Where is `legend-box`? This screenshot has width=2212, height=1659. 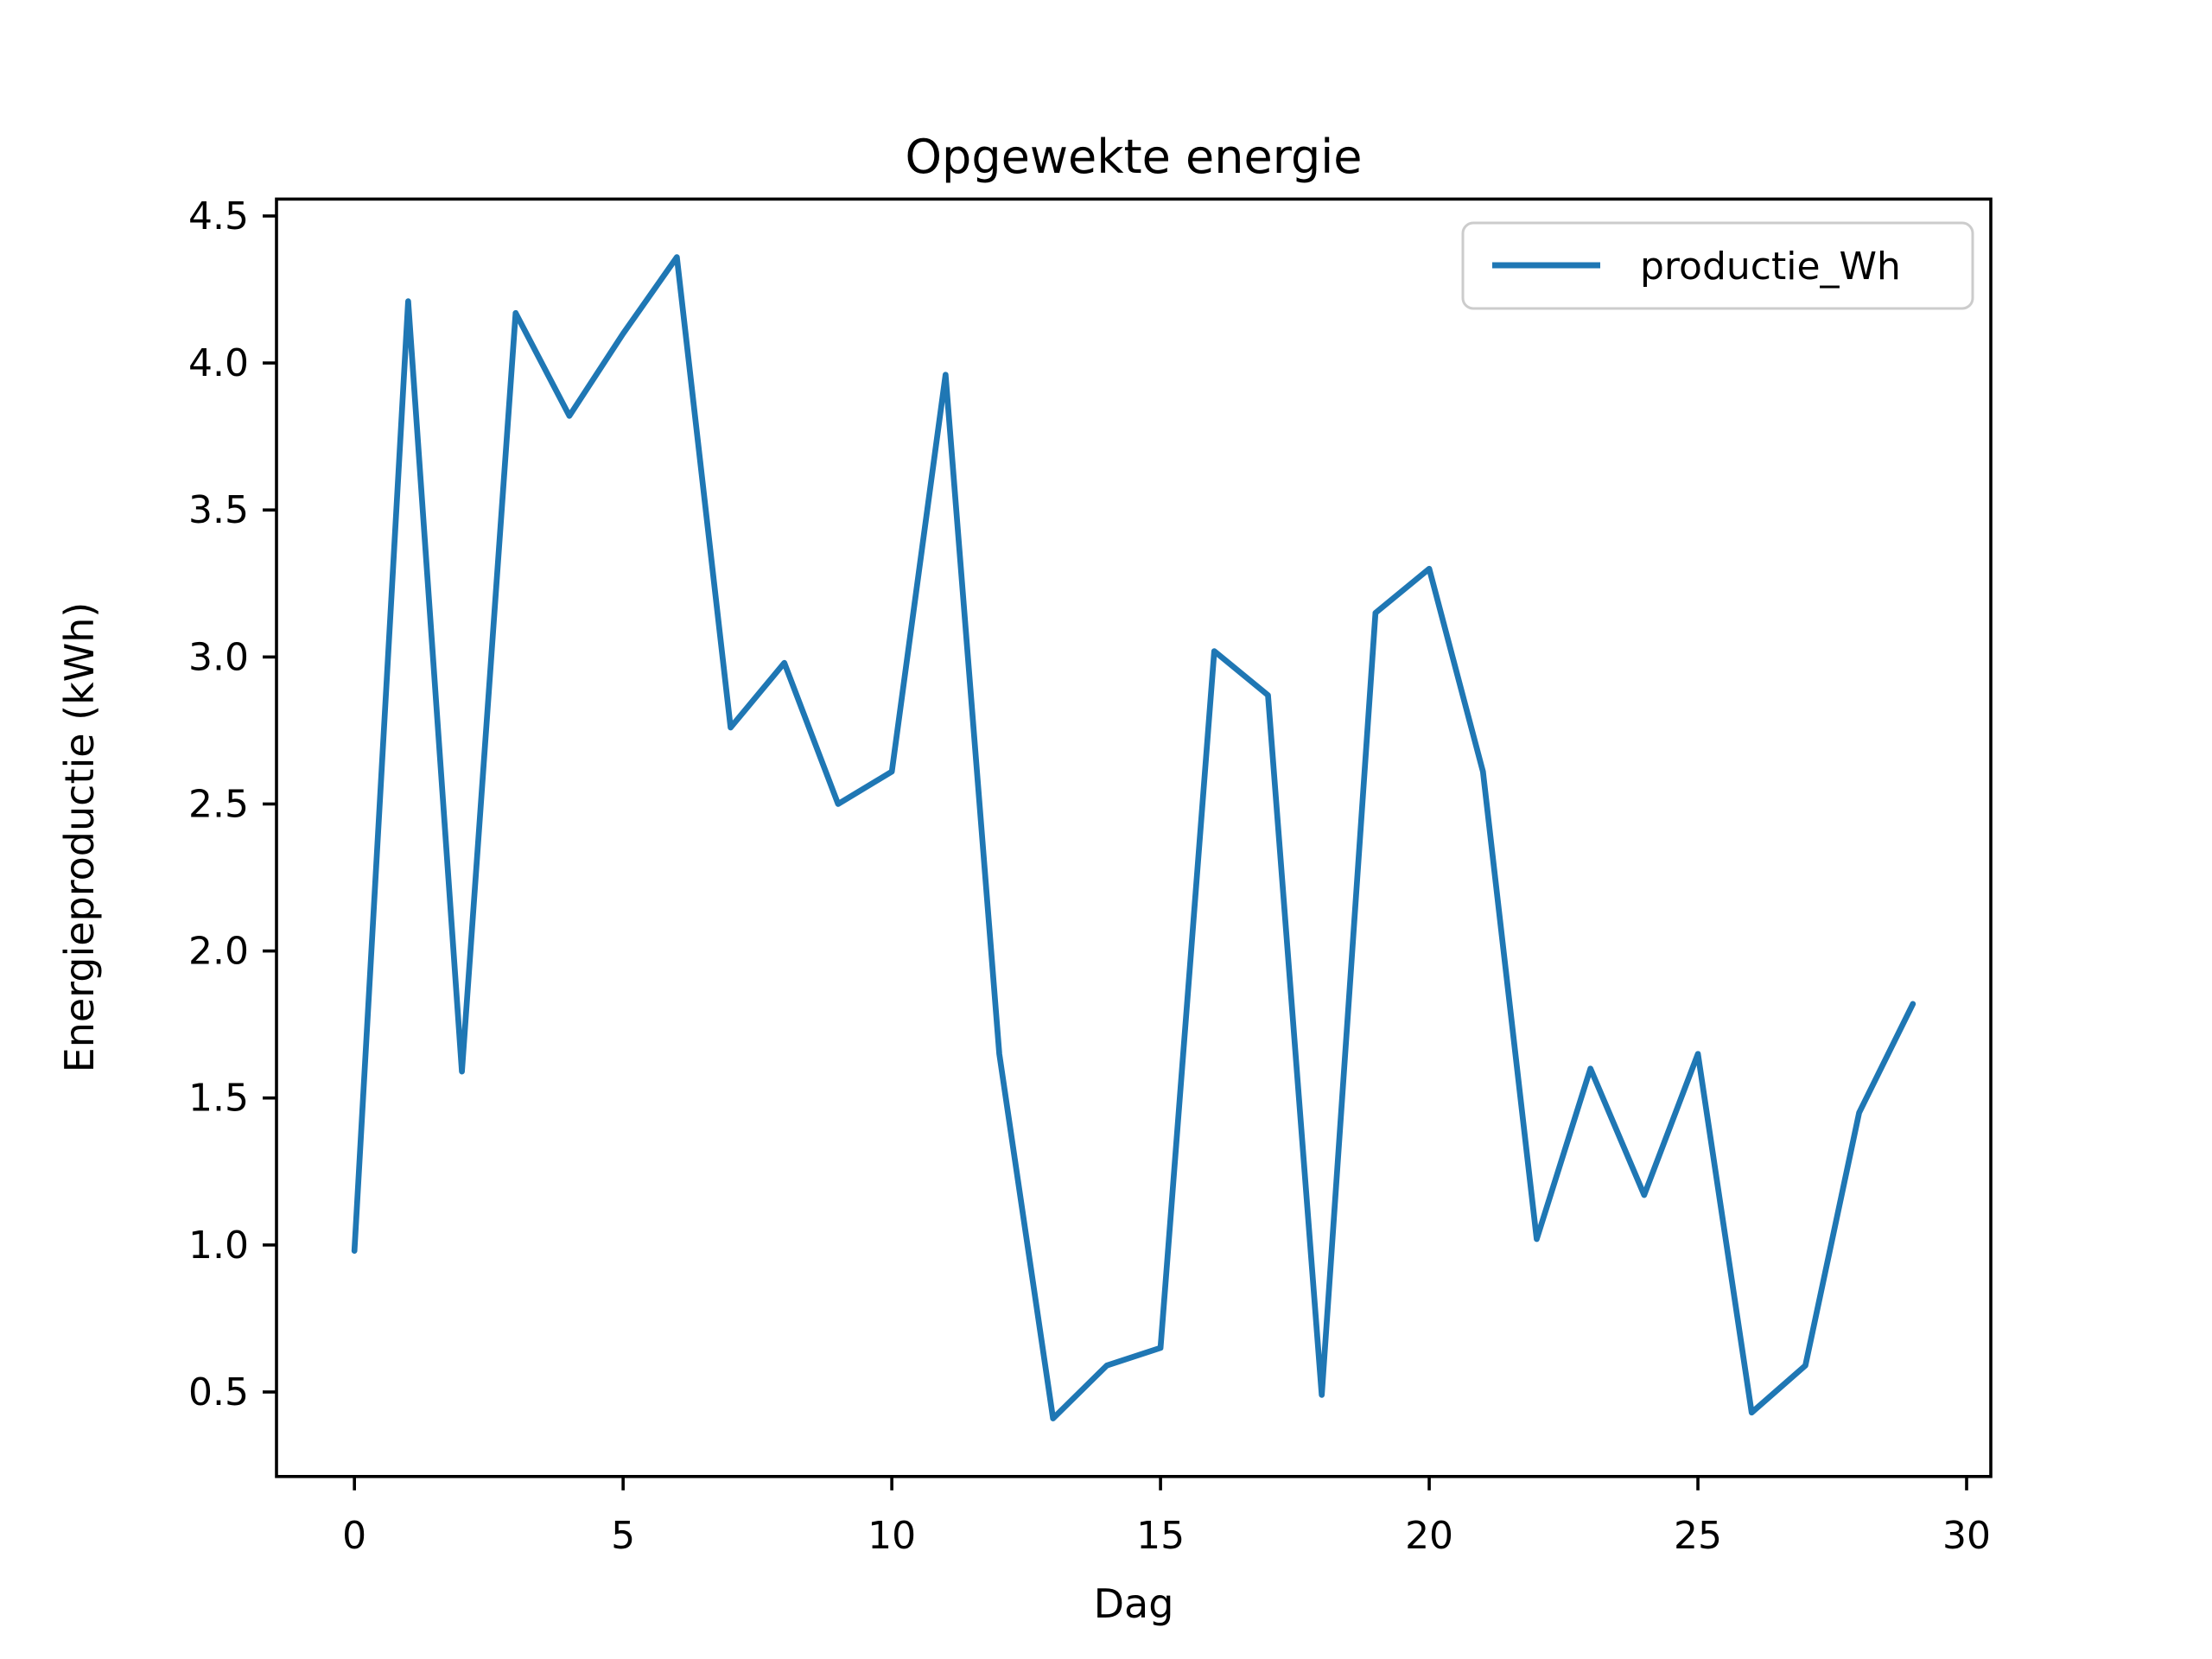
legend-box is located at coordinates (1717, 265).